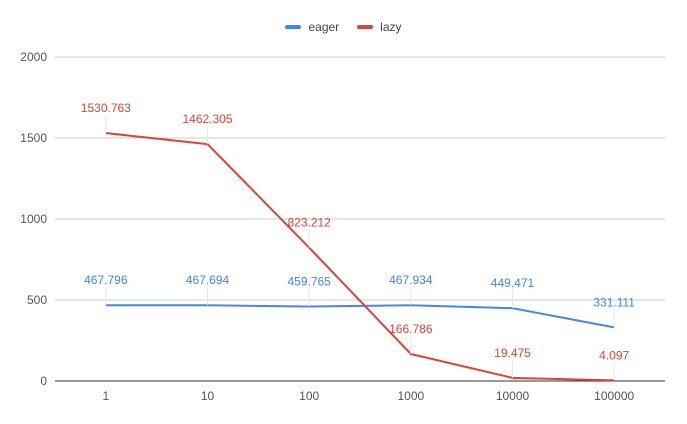 Image resolution: width=687 pixels, height=424 pixels. Describe the element at coordinates (410, 396) in the screenshot. I see `x-tick-label: 1000` at that location.